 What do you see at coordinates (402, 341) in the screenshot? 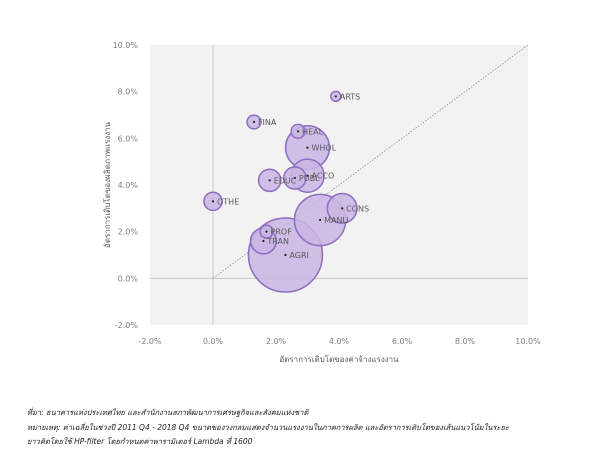
I see `x-tick-label: 6.0%` at bounding box center [402, 341].